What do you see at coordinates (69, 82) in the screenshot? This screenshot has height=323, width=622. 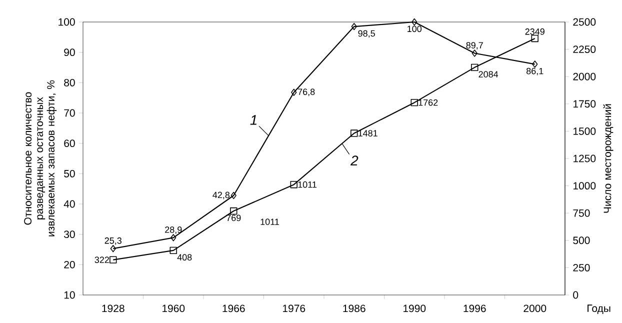 I see `y-tick-label: 80` at bounding box center [69, 82].